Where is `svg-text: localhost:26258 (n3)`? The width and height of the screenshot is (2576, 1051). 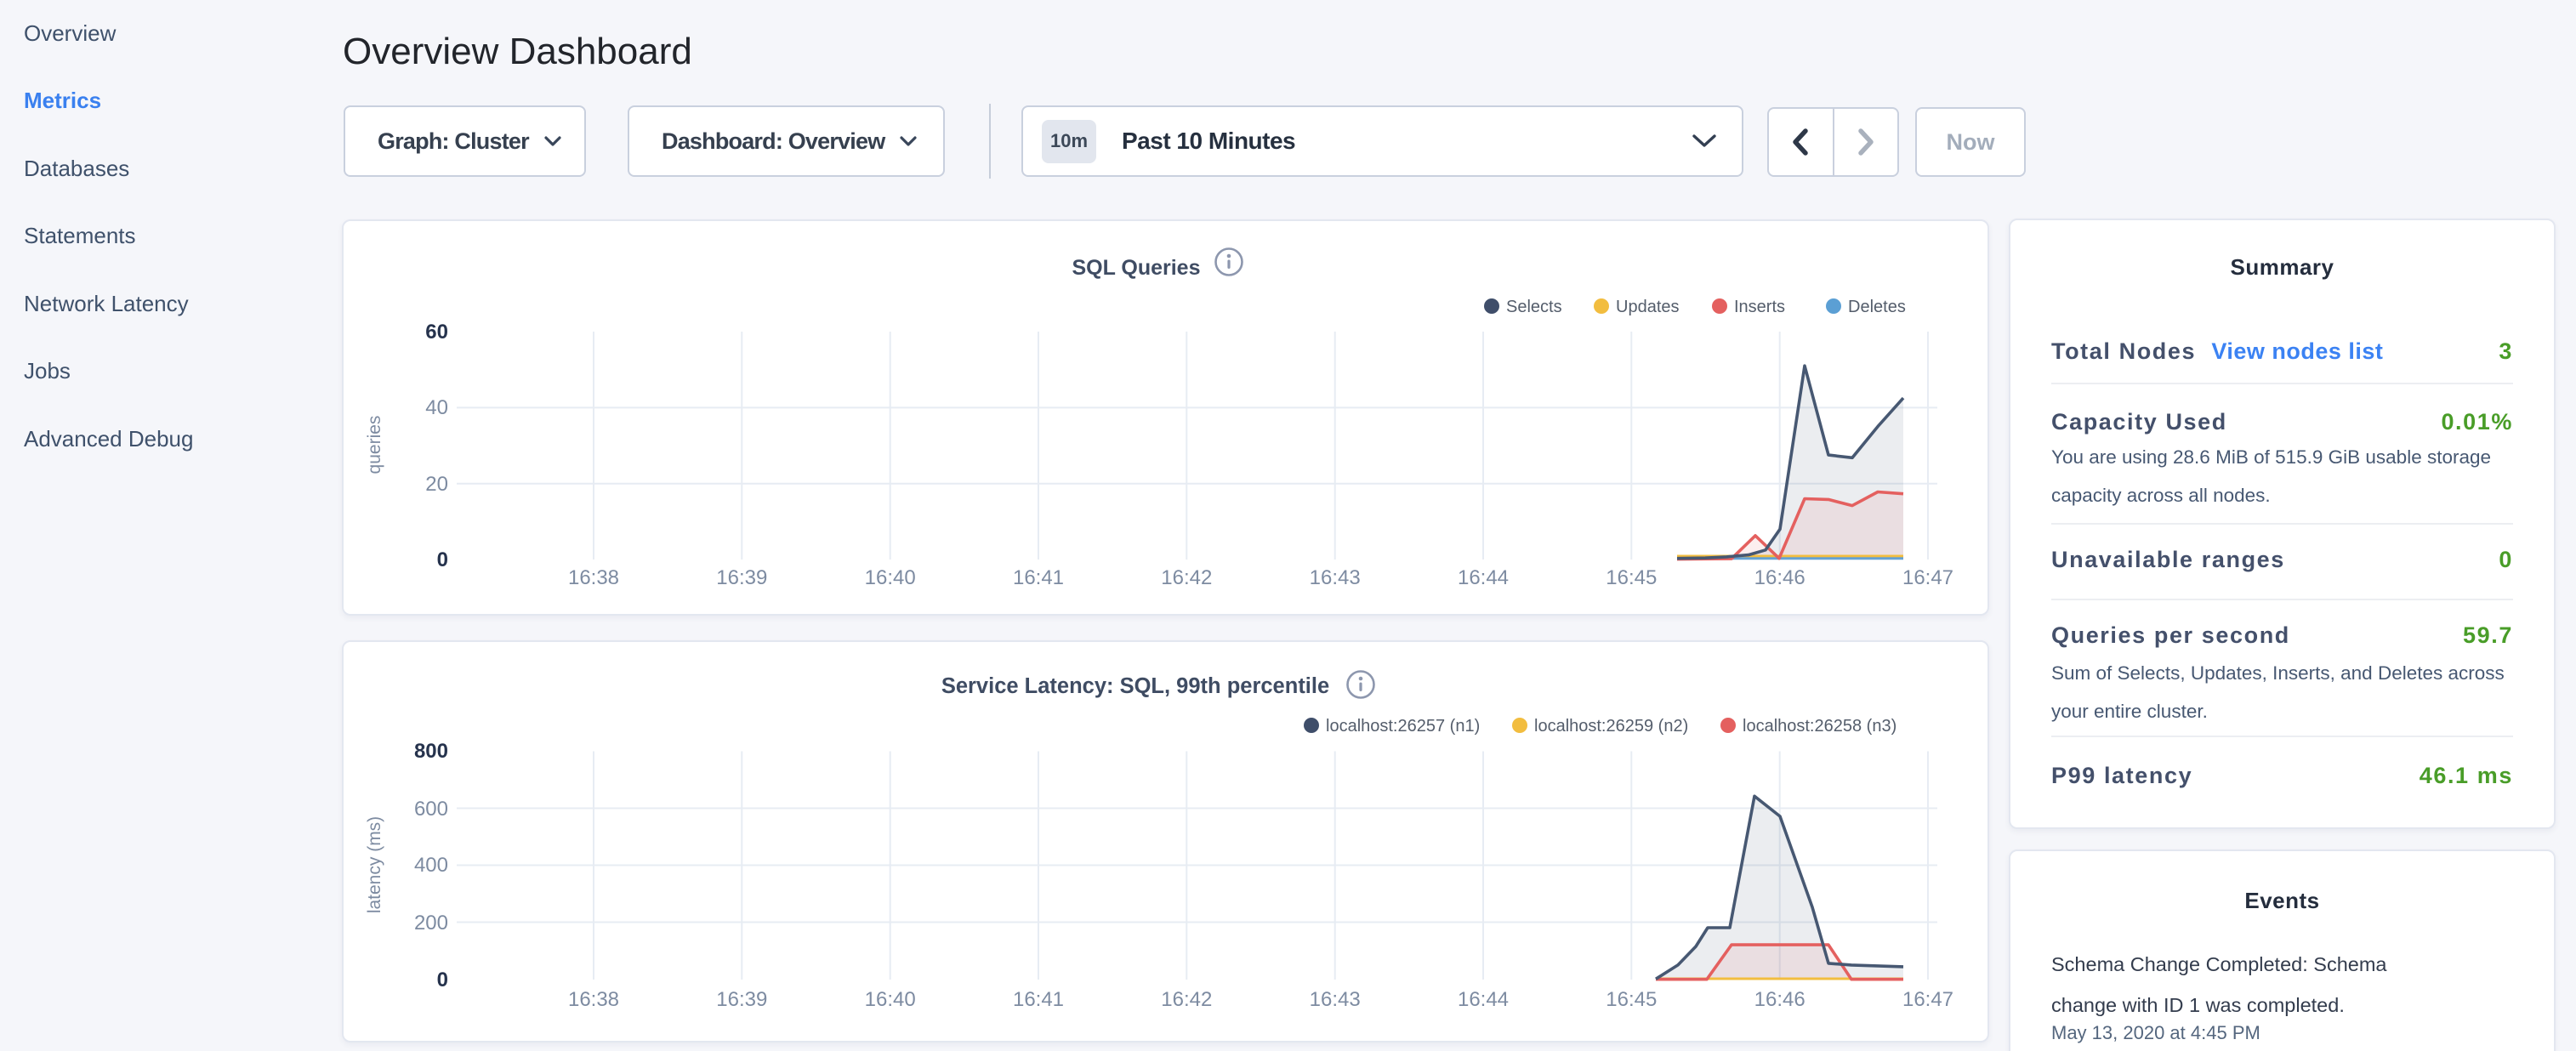
svg-text: localhost:26258 (n3) is located at coordinates (1819, 726).